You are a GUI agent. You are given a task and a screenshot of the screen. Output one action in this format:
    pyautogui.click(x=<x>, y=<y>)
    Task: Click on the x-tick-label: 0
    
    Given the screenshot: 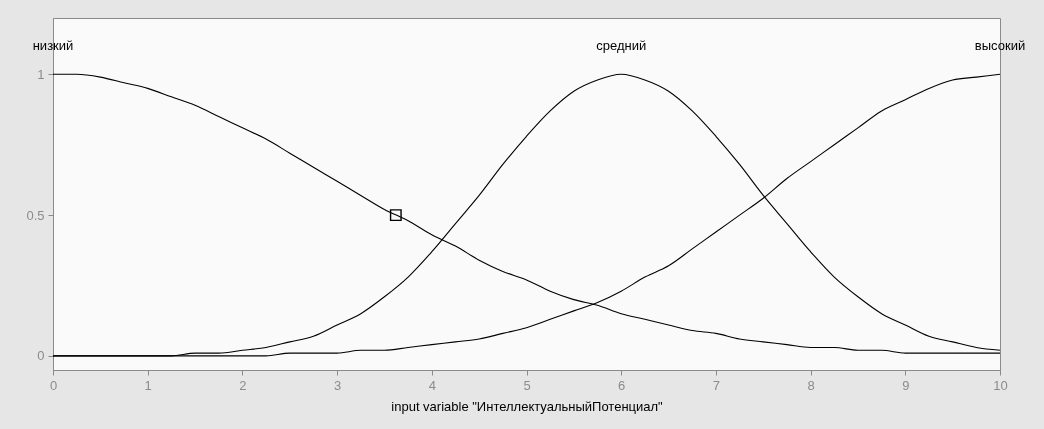 What is the action you would take?
    pyautogui.click(x=53, y=385)
    